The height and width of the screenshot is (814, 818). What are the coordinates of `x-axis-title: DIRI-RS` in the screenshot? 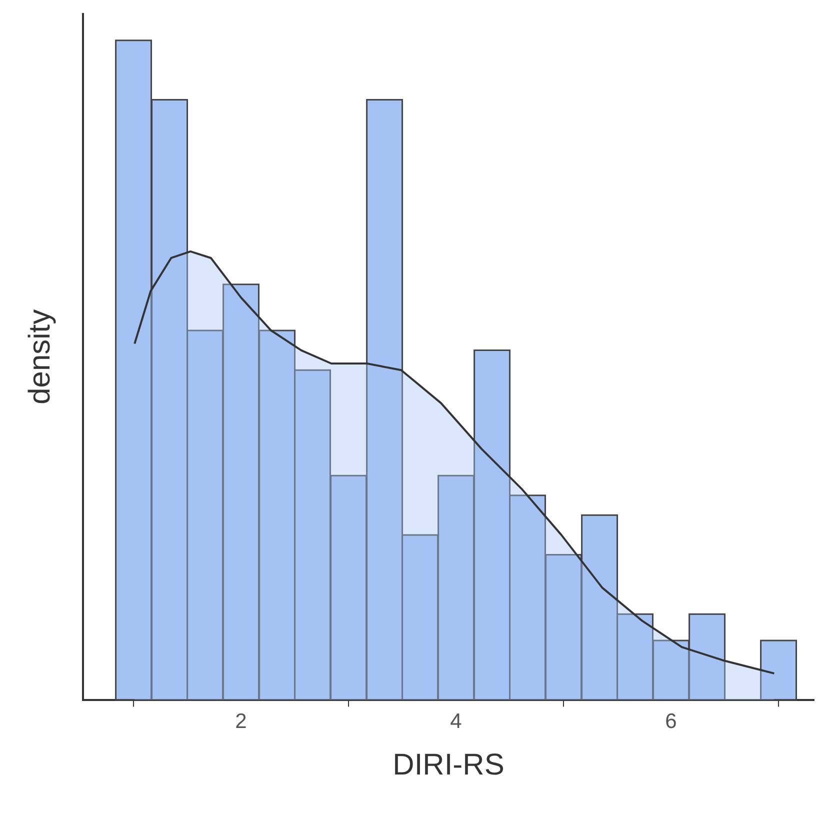 It's located at (448, 765).